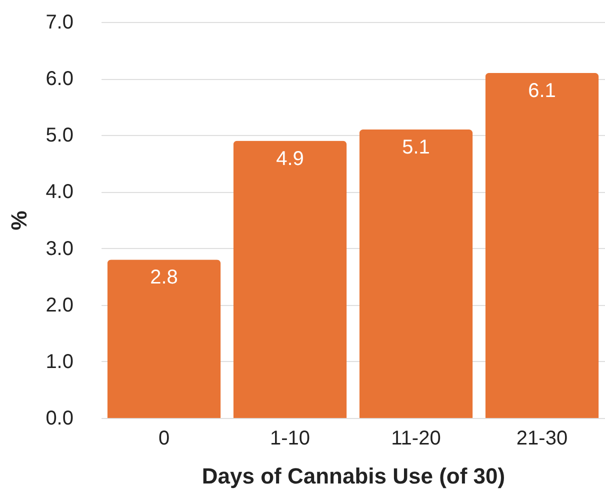 The width and height of the screenshot is (605, 497). I want to click on data-label: 5.1, so click(416, 147).